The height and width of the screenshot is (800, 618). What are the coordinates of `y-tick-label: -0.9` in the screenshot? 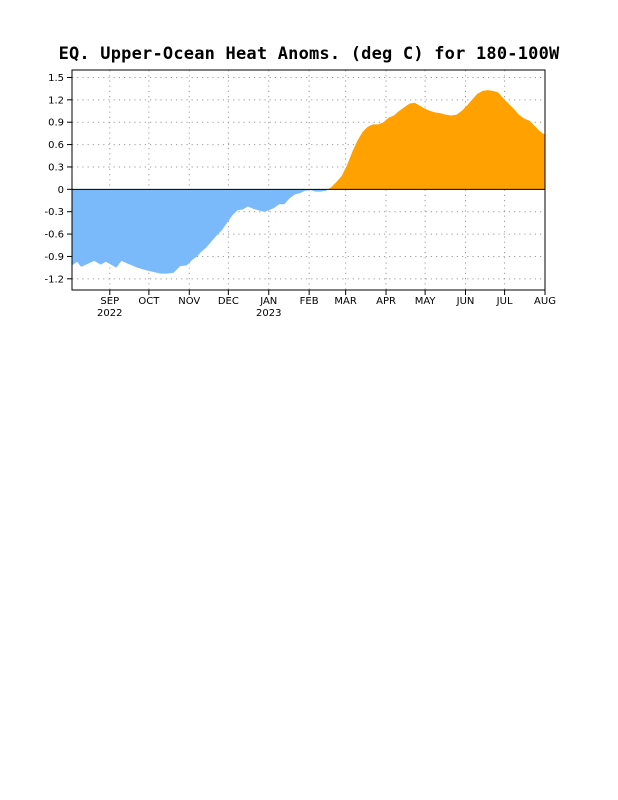 It's located at (54, 257).